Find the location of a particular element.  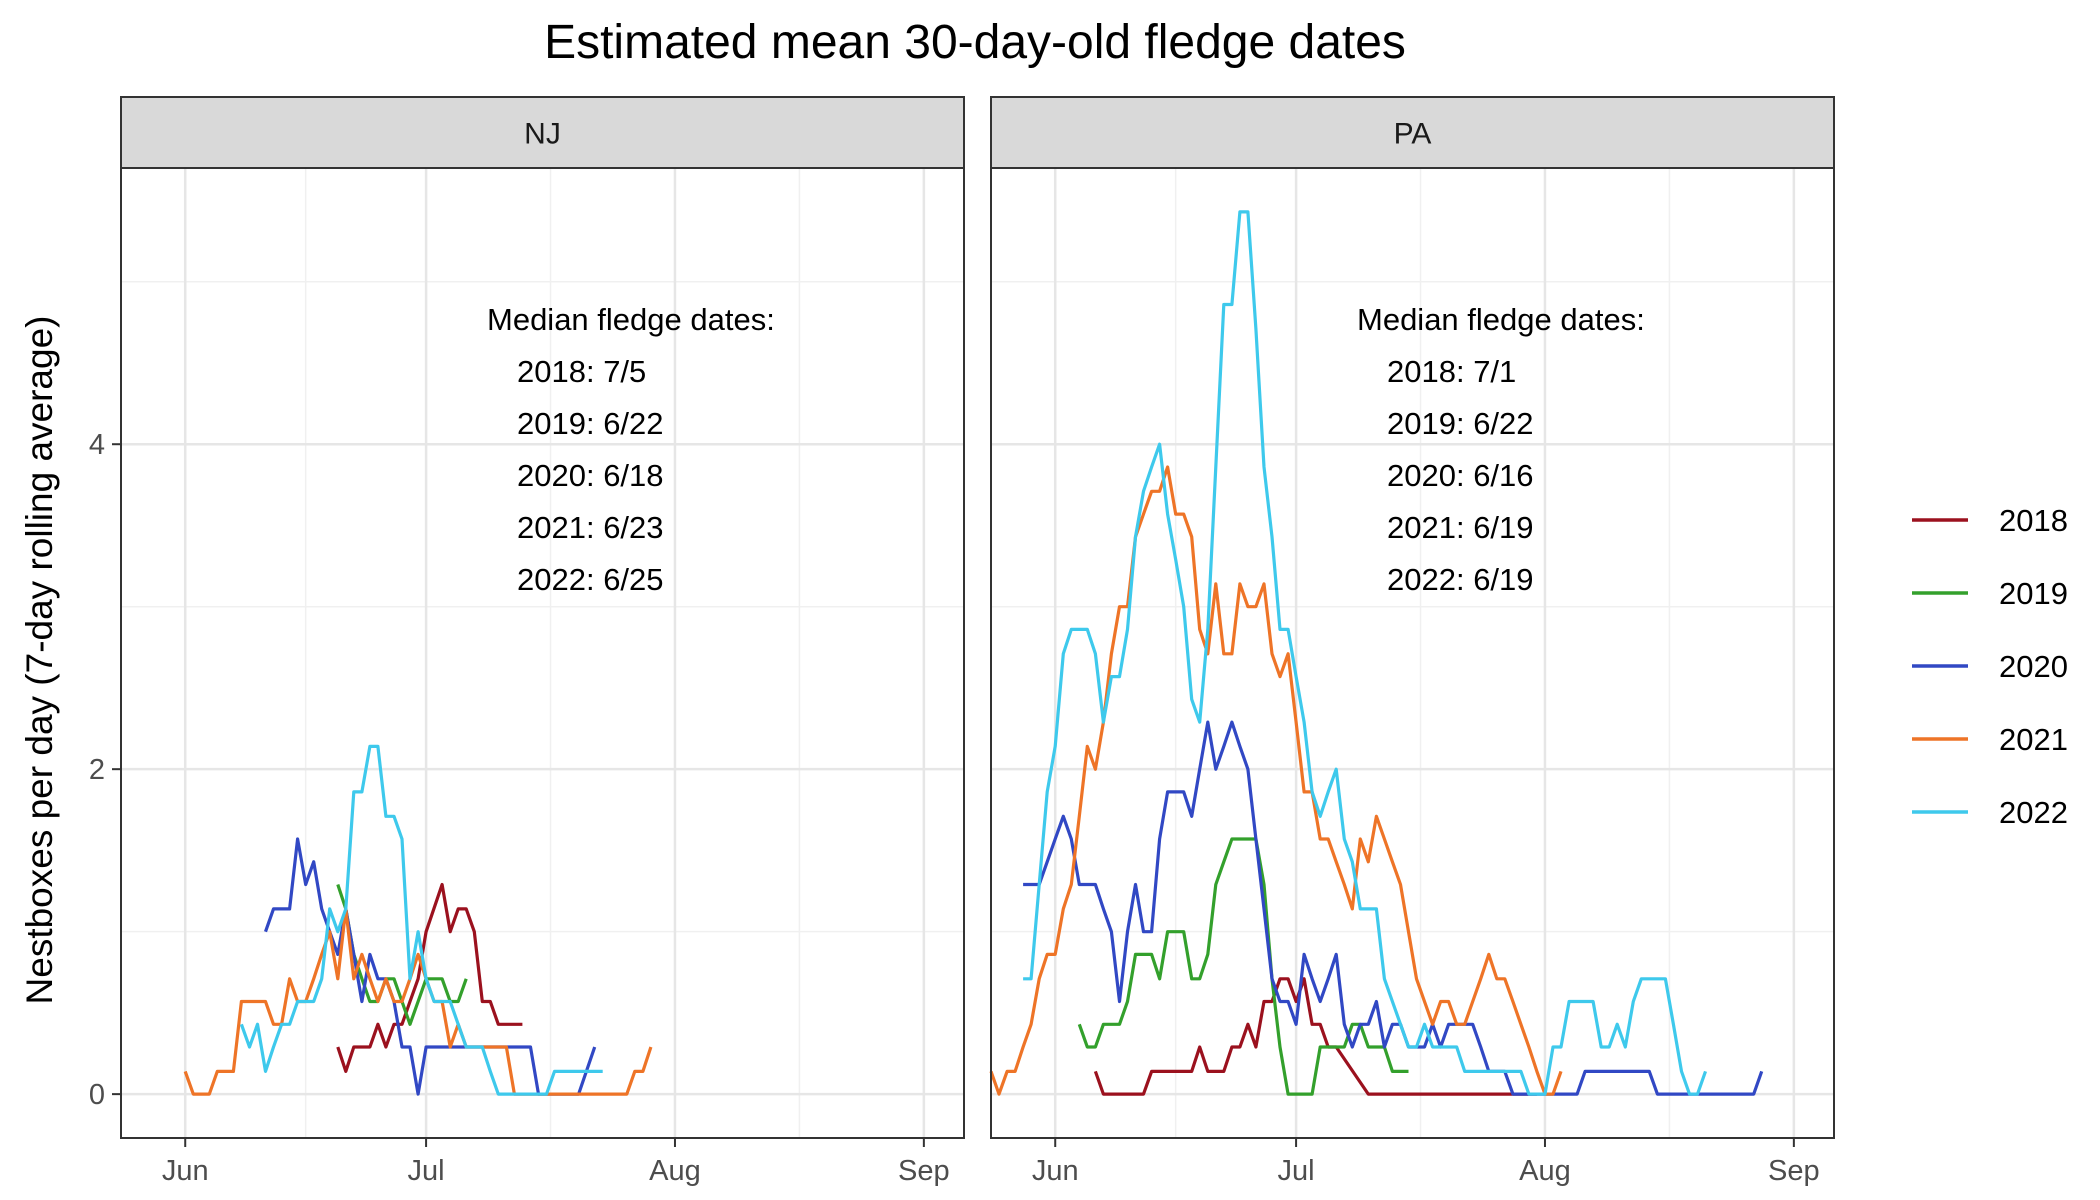

annotation-line: 2018: 7/1 is located at coordinates (1451, 371).